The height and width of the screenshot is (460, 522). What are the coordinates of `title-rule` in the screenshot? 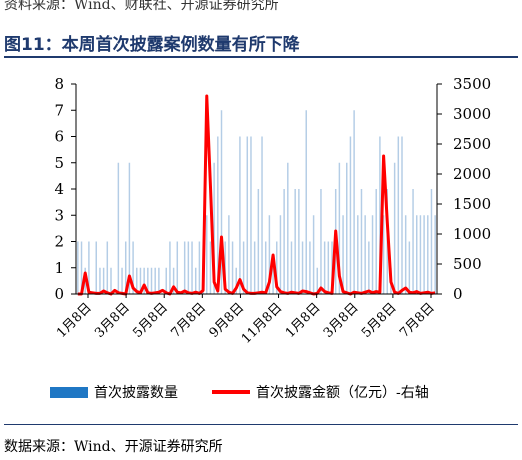 It's located at (261, 57).